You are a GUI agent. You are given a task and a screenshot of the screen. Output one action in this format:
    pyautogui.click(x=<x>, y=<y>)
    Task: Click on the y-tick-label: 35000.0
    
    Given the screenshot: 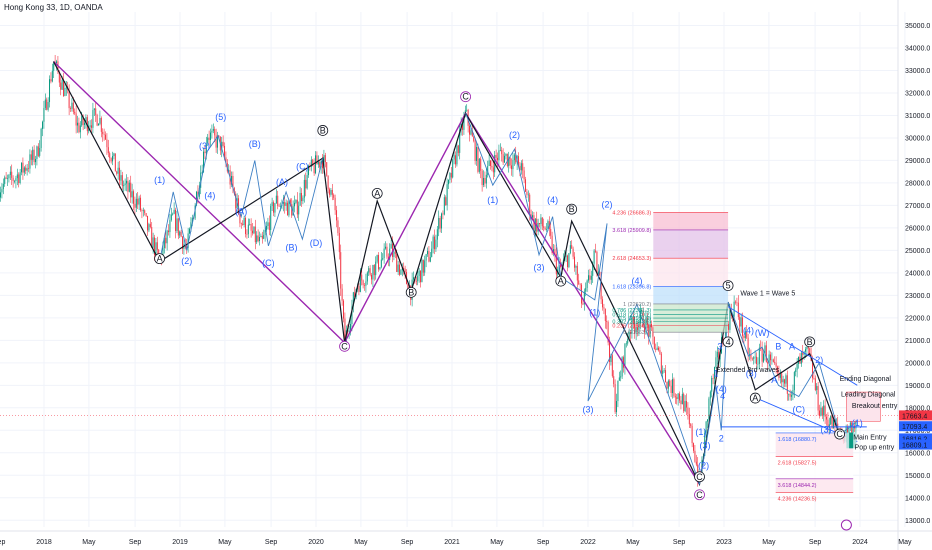 What is the action you would take?
    pyautogui.click(x=917, y=26)
    